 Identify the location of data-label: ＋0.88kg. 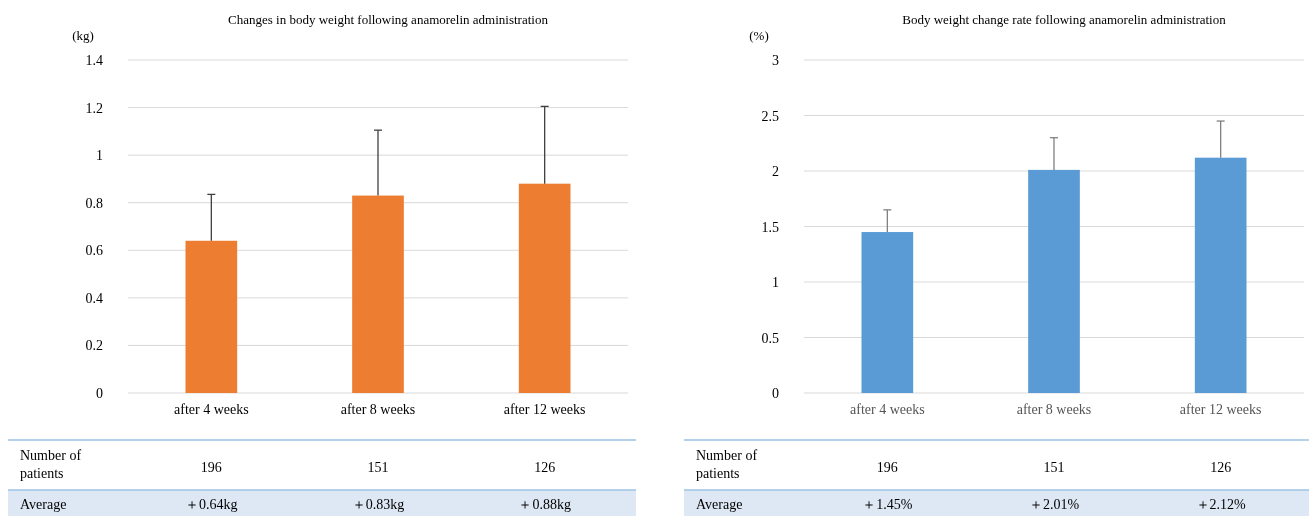
(544, 504).